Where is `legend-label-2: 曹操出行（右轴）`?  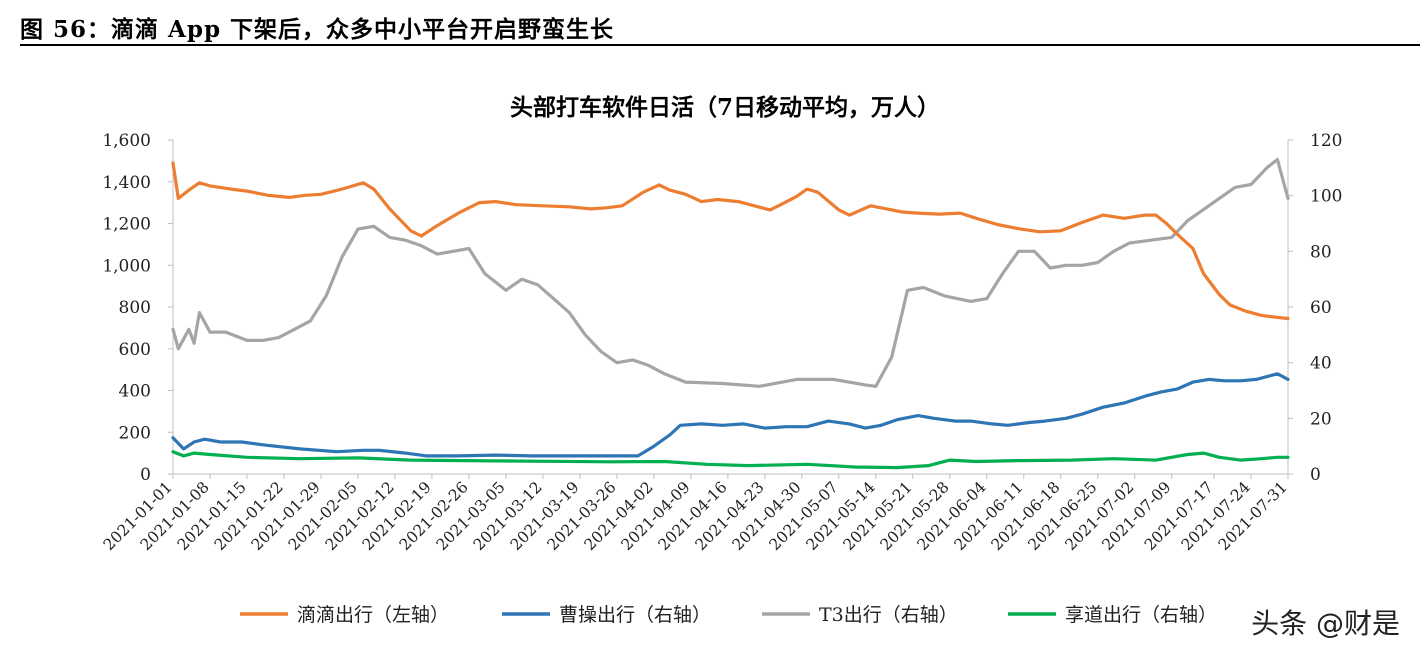 legend-label-2: 曹操出行（右轴） is located at coordinates (635, 615).